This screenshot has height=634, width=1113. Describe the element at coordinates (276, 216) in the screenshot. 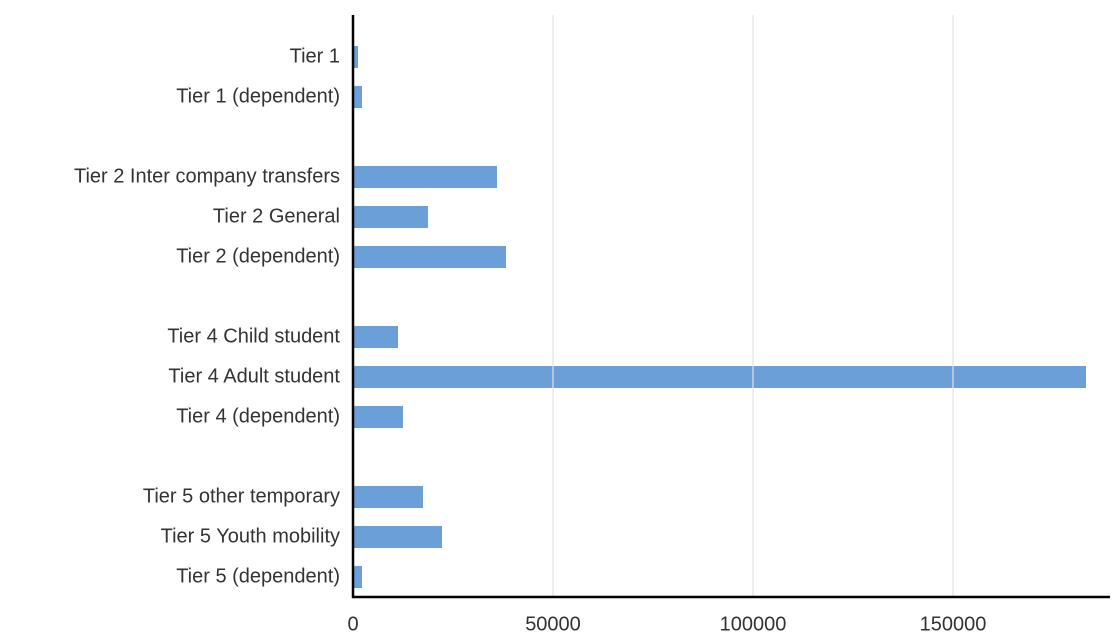

I see `y-tick-label: Tier 2 General` at that location.